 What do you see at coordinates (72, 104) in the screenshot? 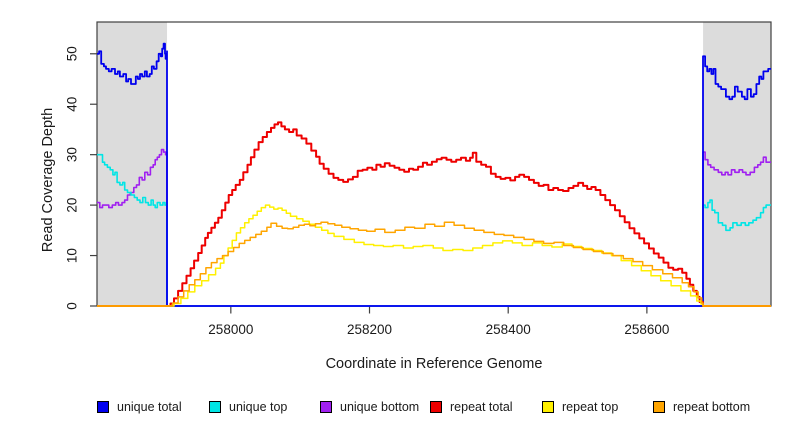
I see `y-tick-label: 40` at bounding box center [72, 104].